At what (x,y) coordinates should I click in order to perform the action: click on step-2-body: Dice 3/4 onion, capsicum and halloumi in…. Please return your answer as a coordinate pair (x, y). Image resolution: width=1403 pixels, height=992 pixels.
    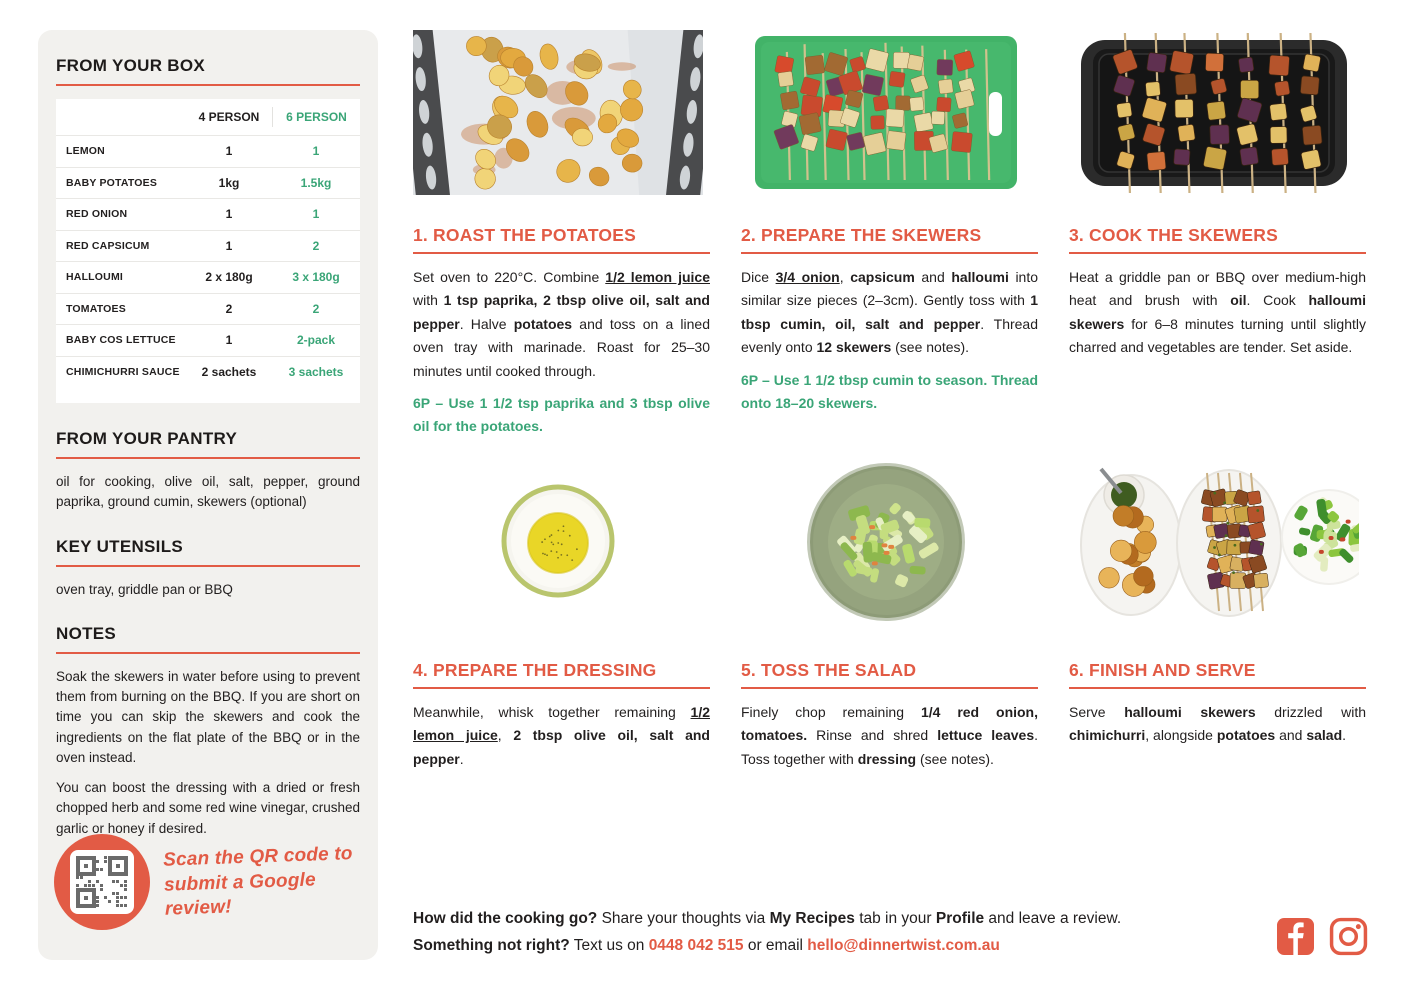
    Looking at the image, I should click on (890, 312).